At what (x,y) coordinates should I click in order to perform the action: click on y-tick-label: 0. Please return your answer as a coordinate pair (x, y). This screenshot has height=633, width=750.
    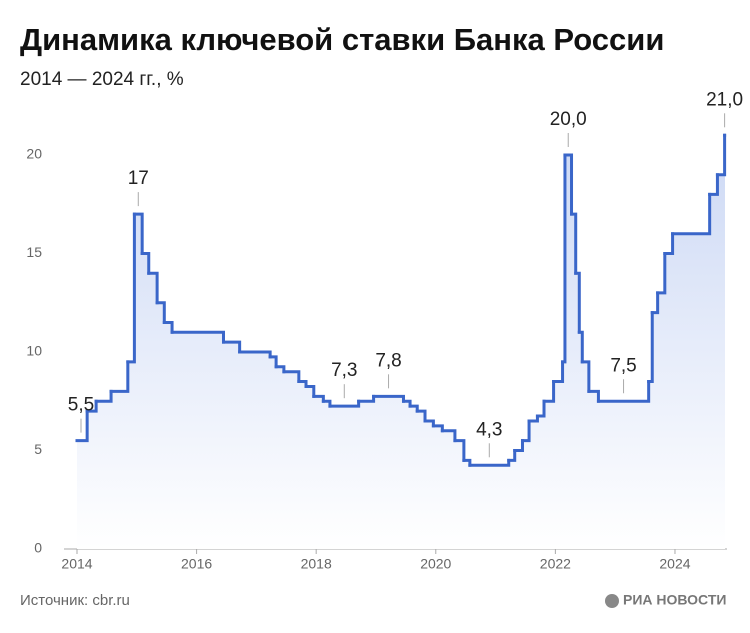
    Looking at the image, I should click on (38, 548).